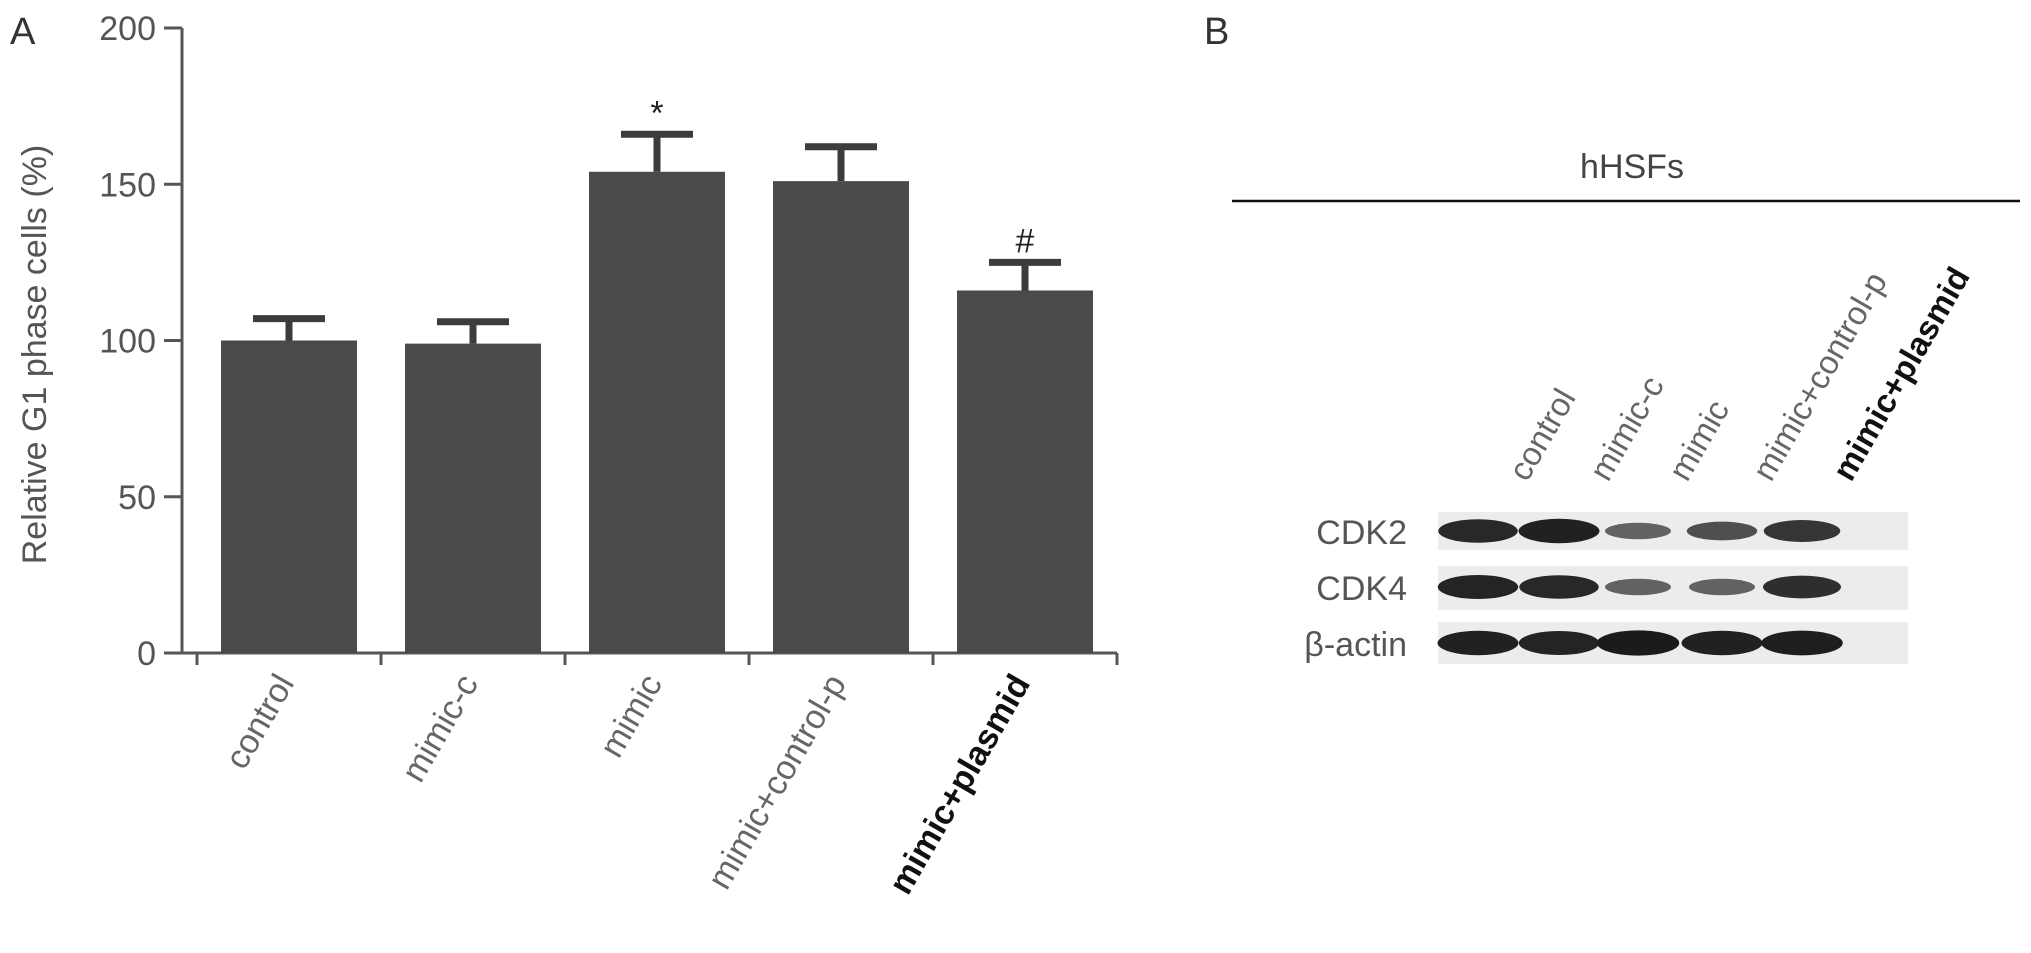 This screenshot has width=2031, height=953. Describe the element at coordinates (260, 721) in the screenshot. I see `x-tick-label: control` at that location.